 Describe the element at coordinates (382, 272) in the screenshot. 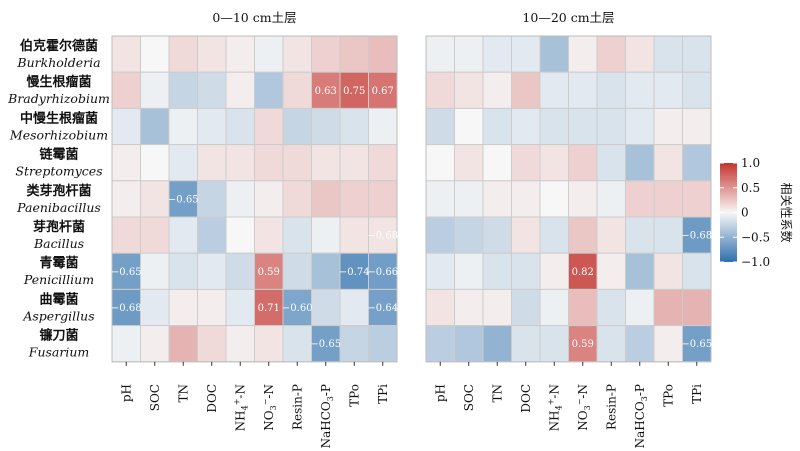

I see `cell-value-label: −0.66` at that location.